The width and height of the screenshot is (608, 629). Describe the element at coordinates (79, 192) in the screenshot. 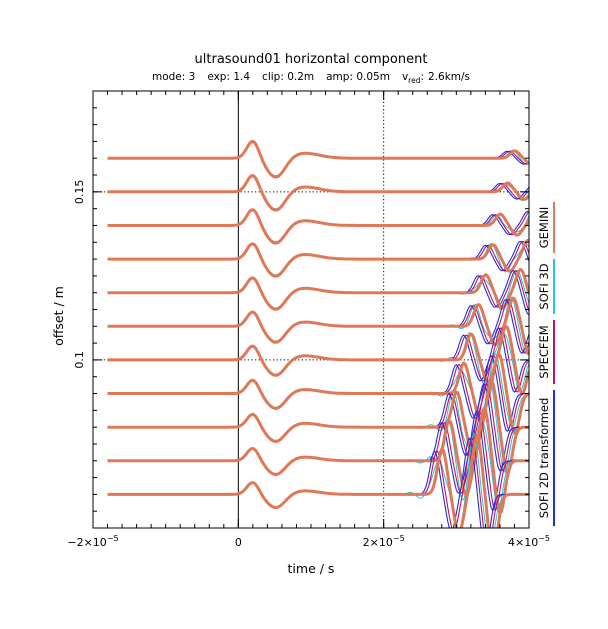

I see `y-tick-label: 0.15` at that location.